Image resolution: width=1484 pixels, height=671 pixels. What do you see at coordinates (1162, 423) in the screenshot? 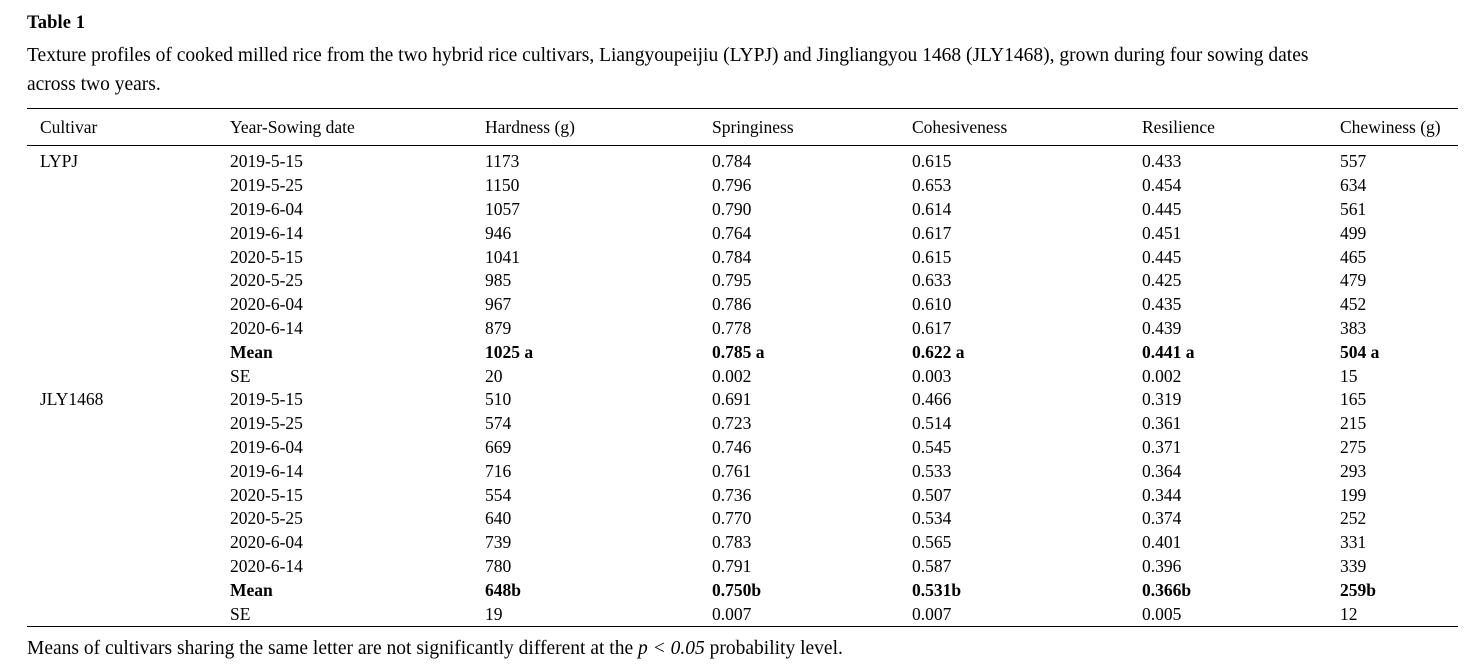
I see `cell-resilience: 0.361` at bounding box center [1162, 423].